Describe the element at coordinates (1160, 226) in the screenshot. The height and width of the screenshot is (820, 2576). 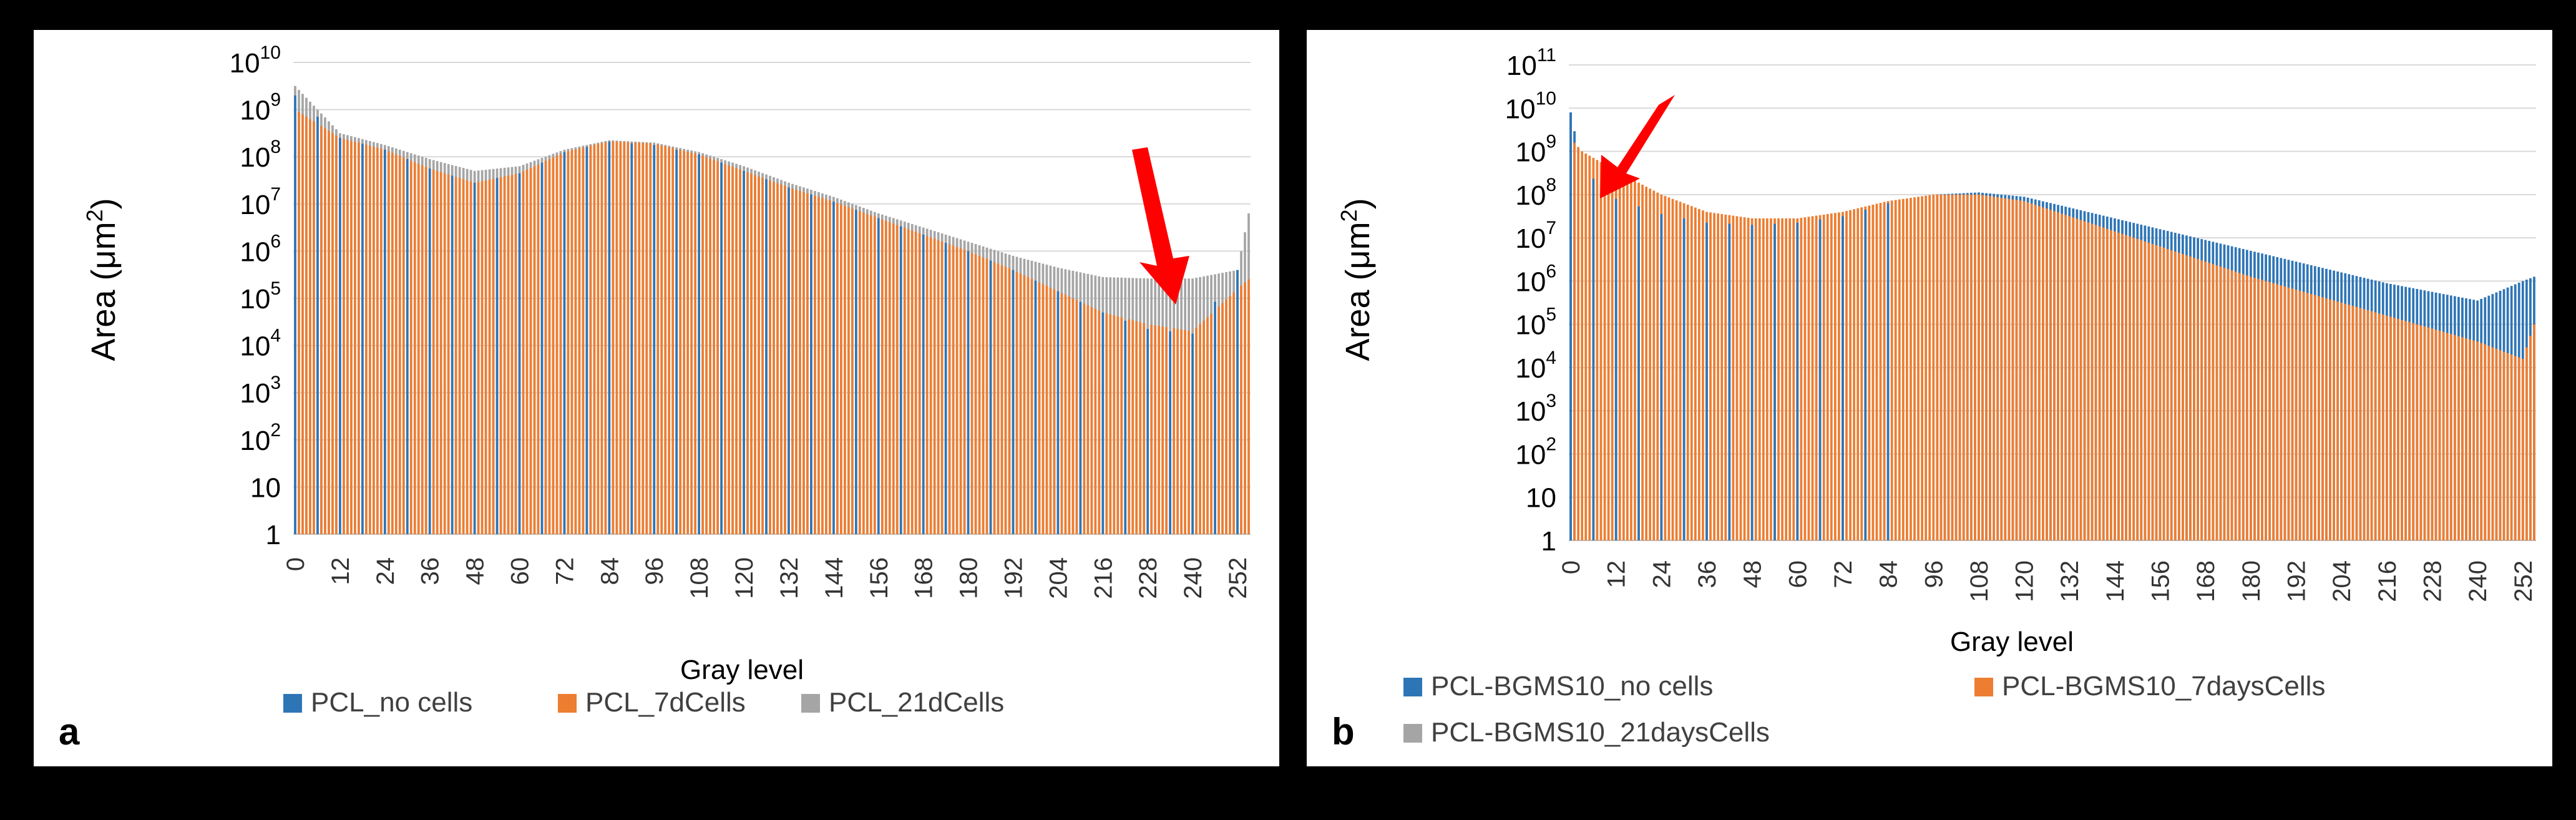
I see `red-arrow-annotation` at that location.